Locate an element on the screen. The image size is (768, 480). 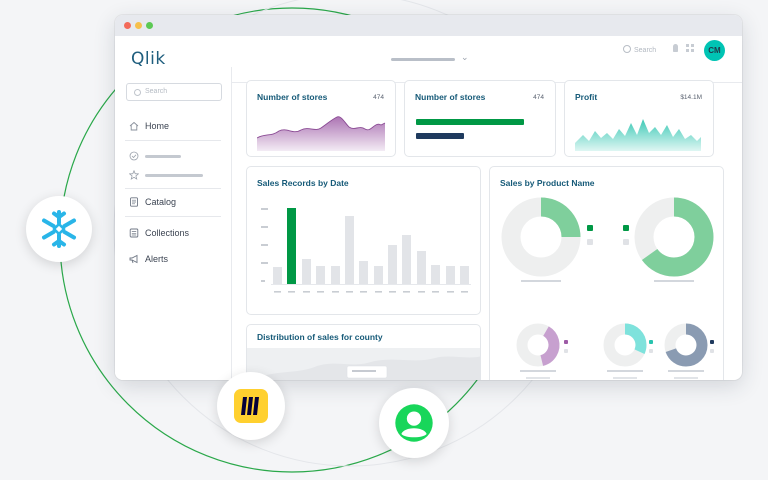
miro-logo-icon is located at coordinates (251, 406).